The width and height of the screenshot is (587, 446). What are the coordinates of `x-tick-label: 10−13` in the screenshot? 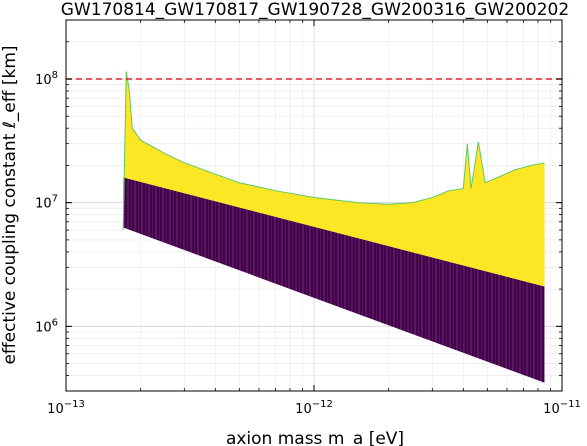 It's located at (66, 408).